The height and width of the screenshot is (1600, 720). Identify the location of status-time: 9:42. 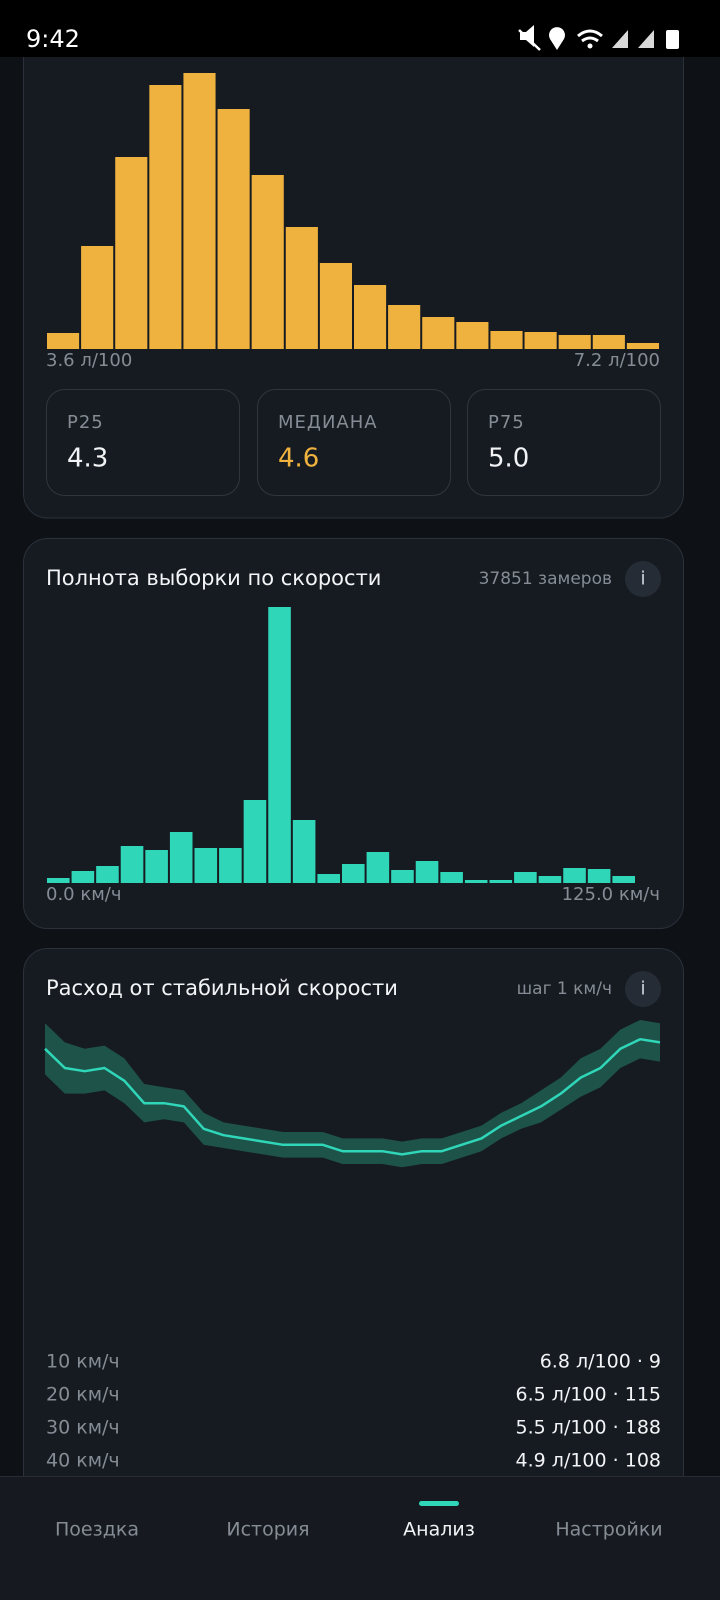
(53, 39).